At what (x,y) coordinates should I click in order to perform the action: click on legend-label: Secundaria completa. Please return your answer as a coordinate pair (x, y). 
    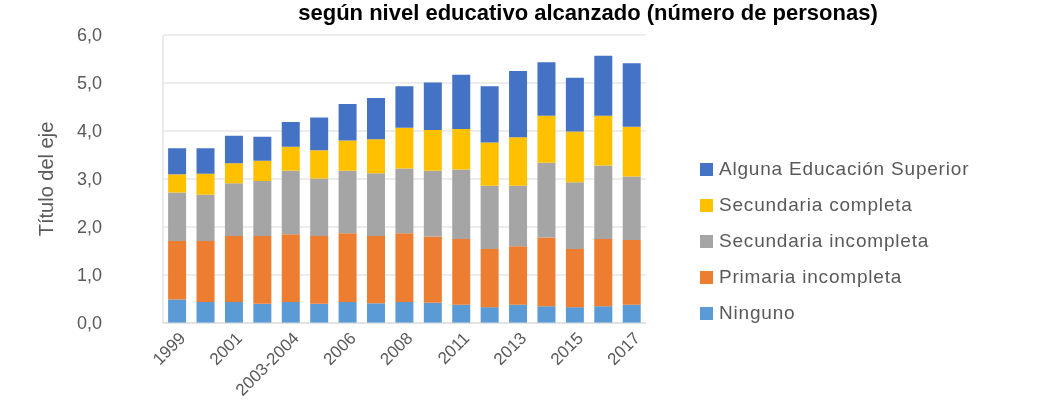
    Looking at the image, I should click on (816, 205).